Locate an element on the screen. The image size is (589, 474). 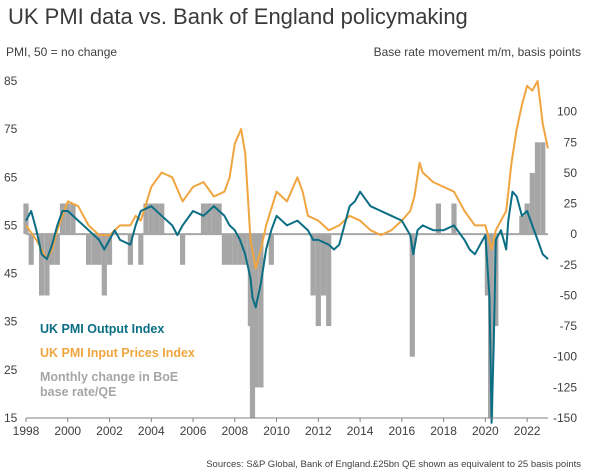
y-right-tick-label: -50 is located at coordinates (569, 295).